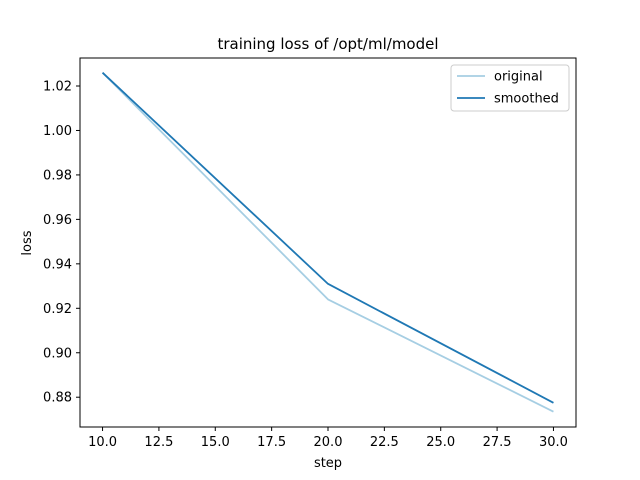 Image resolution: width=640 pixels, height=480 pixels. Describe the element at coordinates (57, 220) in the screenshot. I see `y-tick-label: 0.96` at that location.